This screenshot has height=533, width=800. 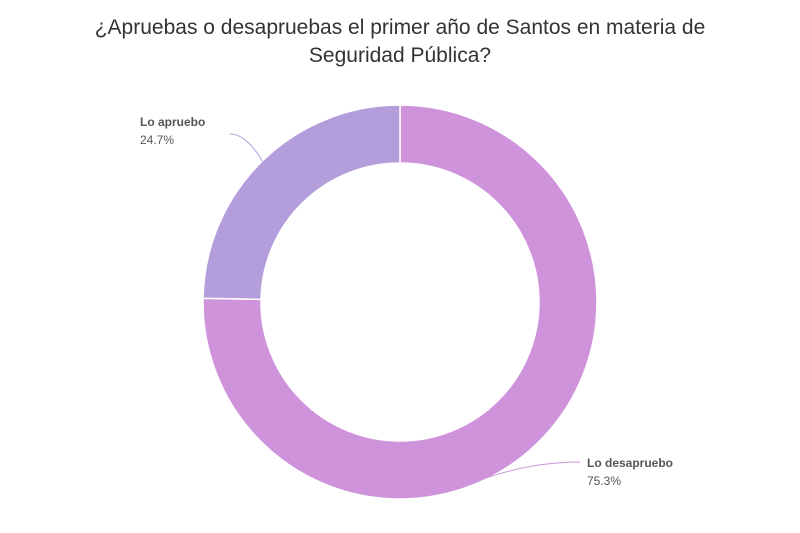 I want to click on slice-value-label: 75.3%, so click(x=604, y=481).